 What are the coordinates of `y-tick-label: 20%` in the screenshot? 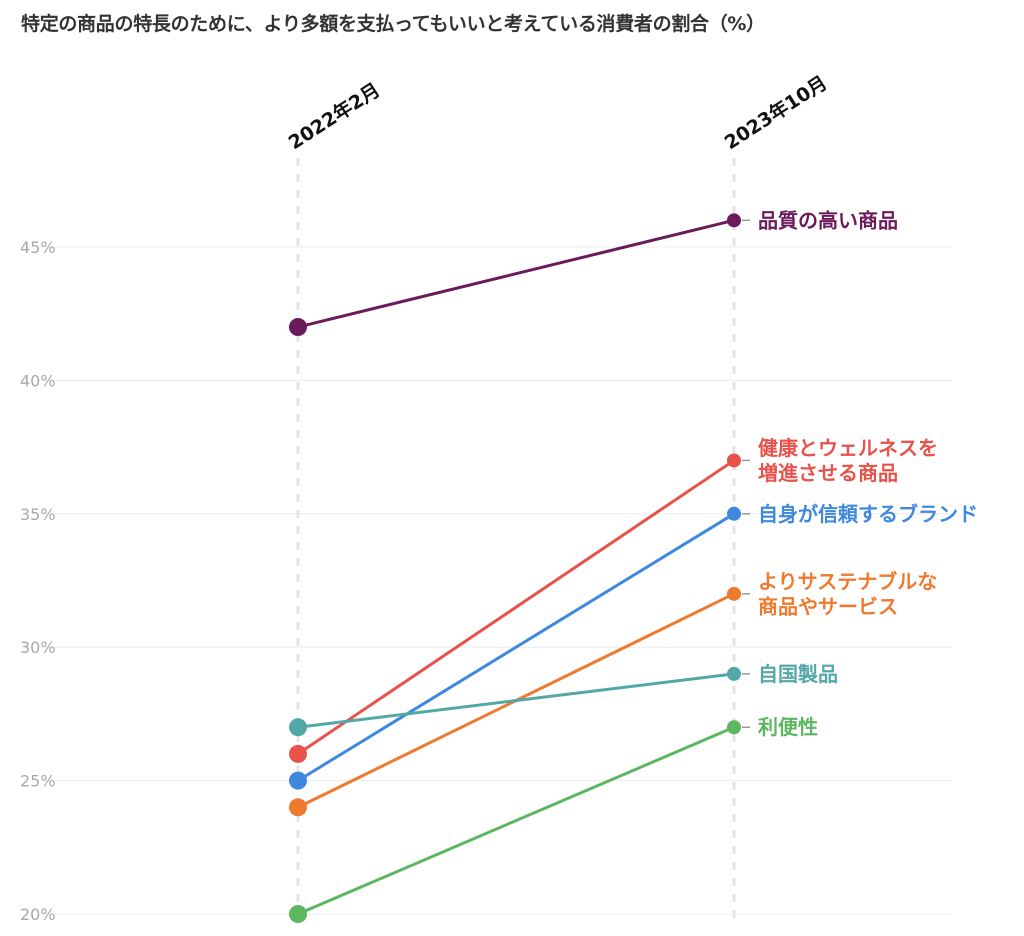 It's located at (38, 914).